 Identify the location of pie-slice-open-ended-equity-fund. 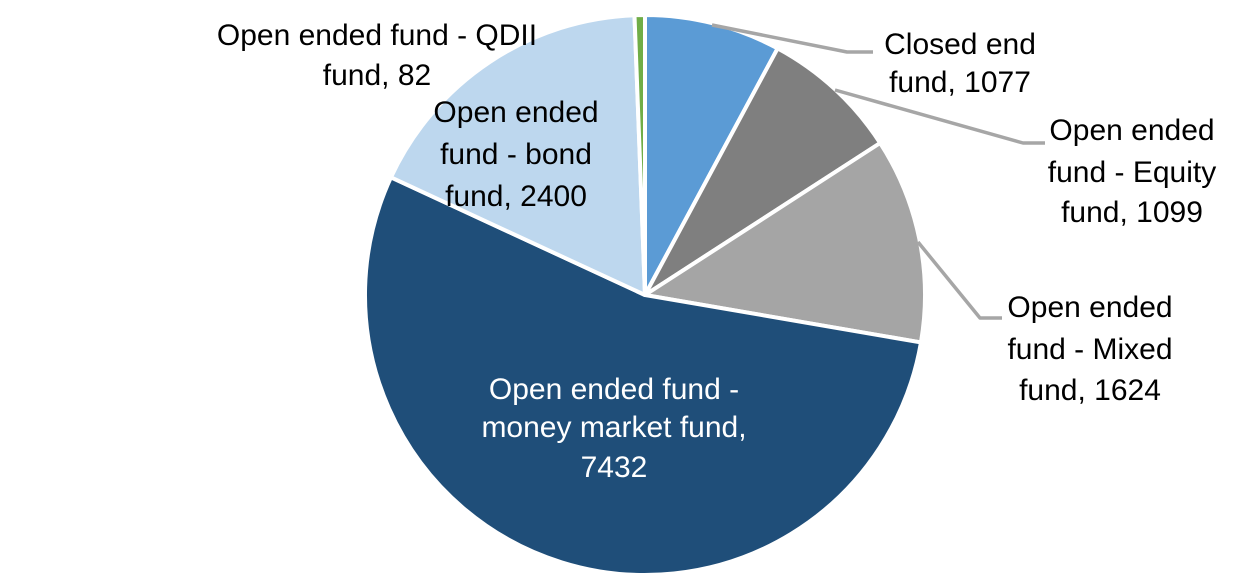
(763, 171).